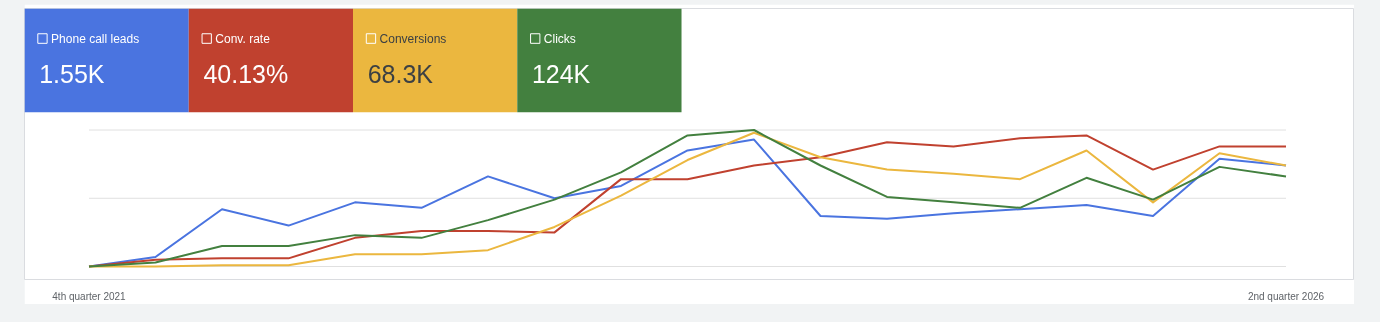 This screenshot has width=1380, height=322. What do you see at coordinates (400, 74) in the screenshot?
I see `text: 68.3K` at bounding box center [400, 74].